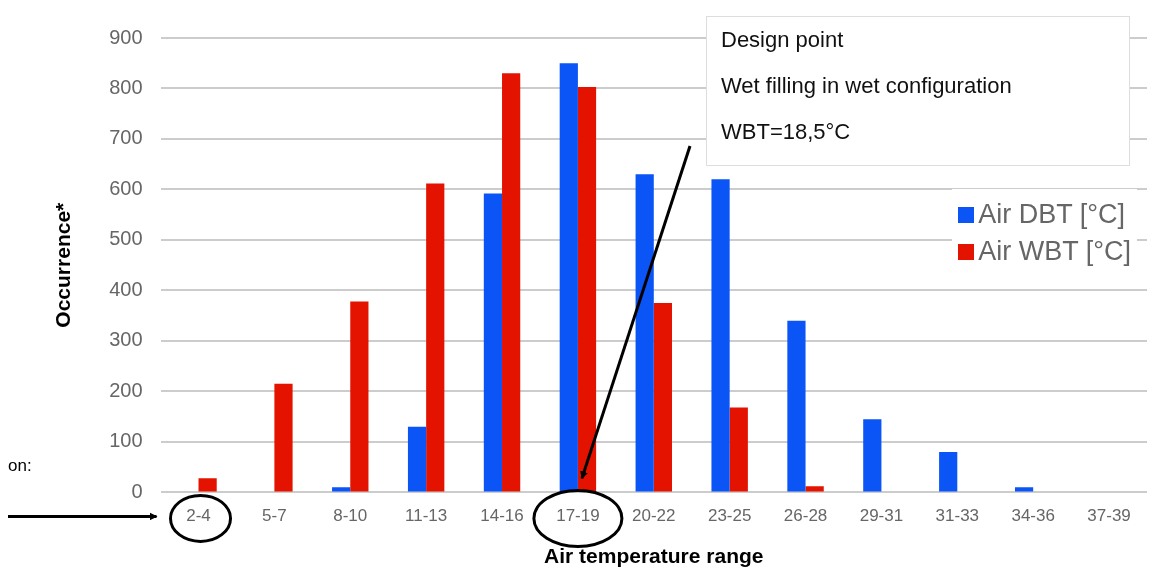  I want to click on x-axis-title: Air temperature range, so click(654, 556).